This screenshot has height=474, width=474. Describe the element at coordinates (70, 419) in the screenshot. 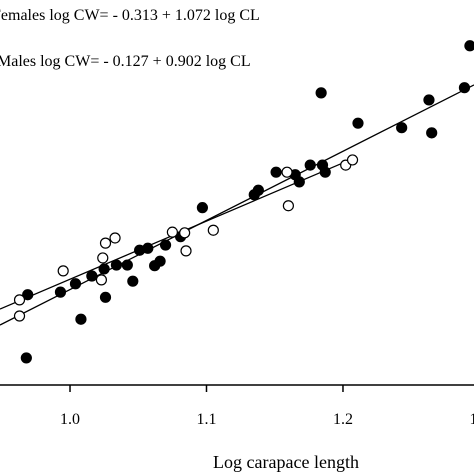

I see `x-tick-label: 1.0` at that location.